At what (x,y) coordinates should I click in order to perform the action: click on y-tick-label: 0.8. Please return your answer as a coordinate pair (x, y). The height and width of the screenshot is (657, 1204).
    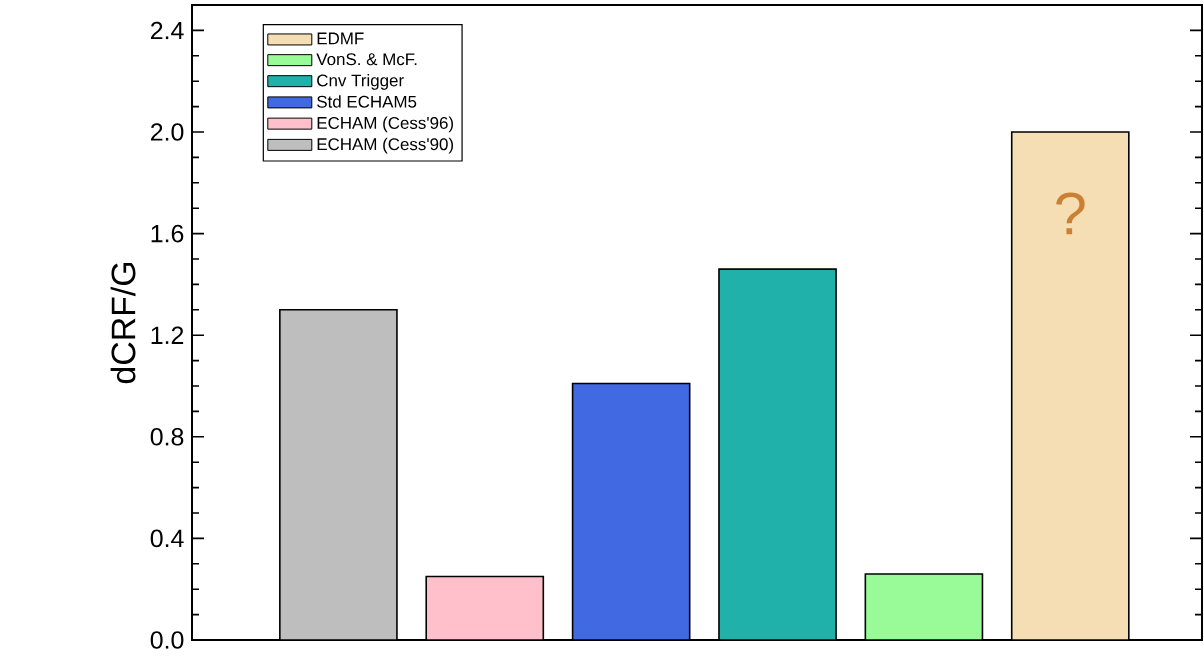
    Looking at the image, I should click on (167, 437).